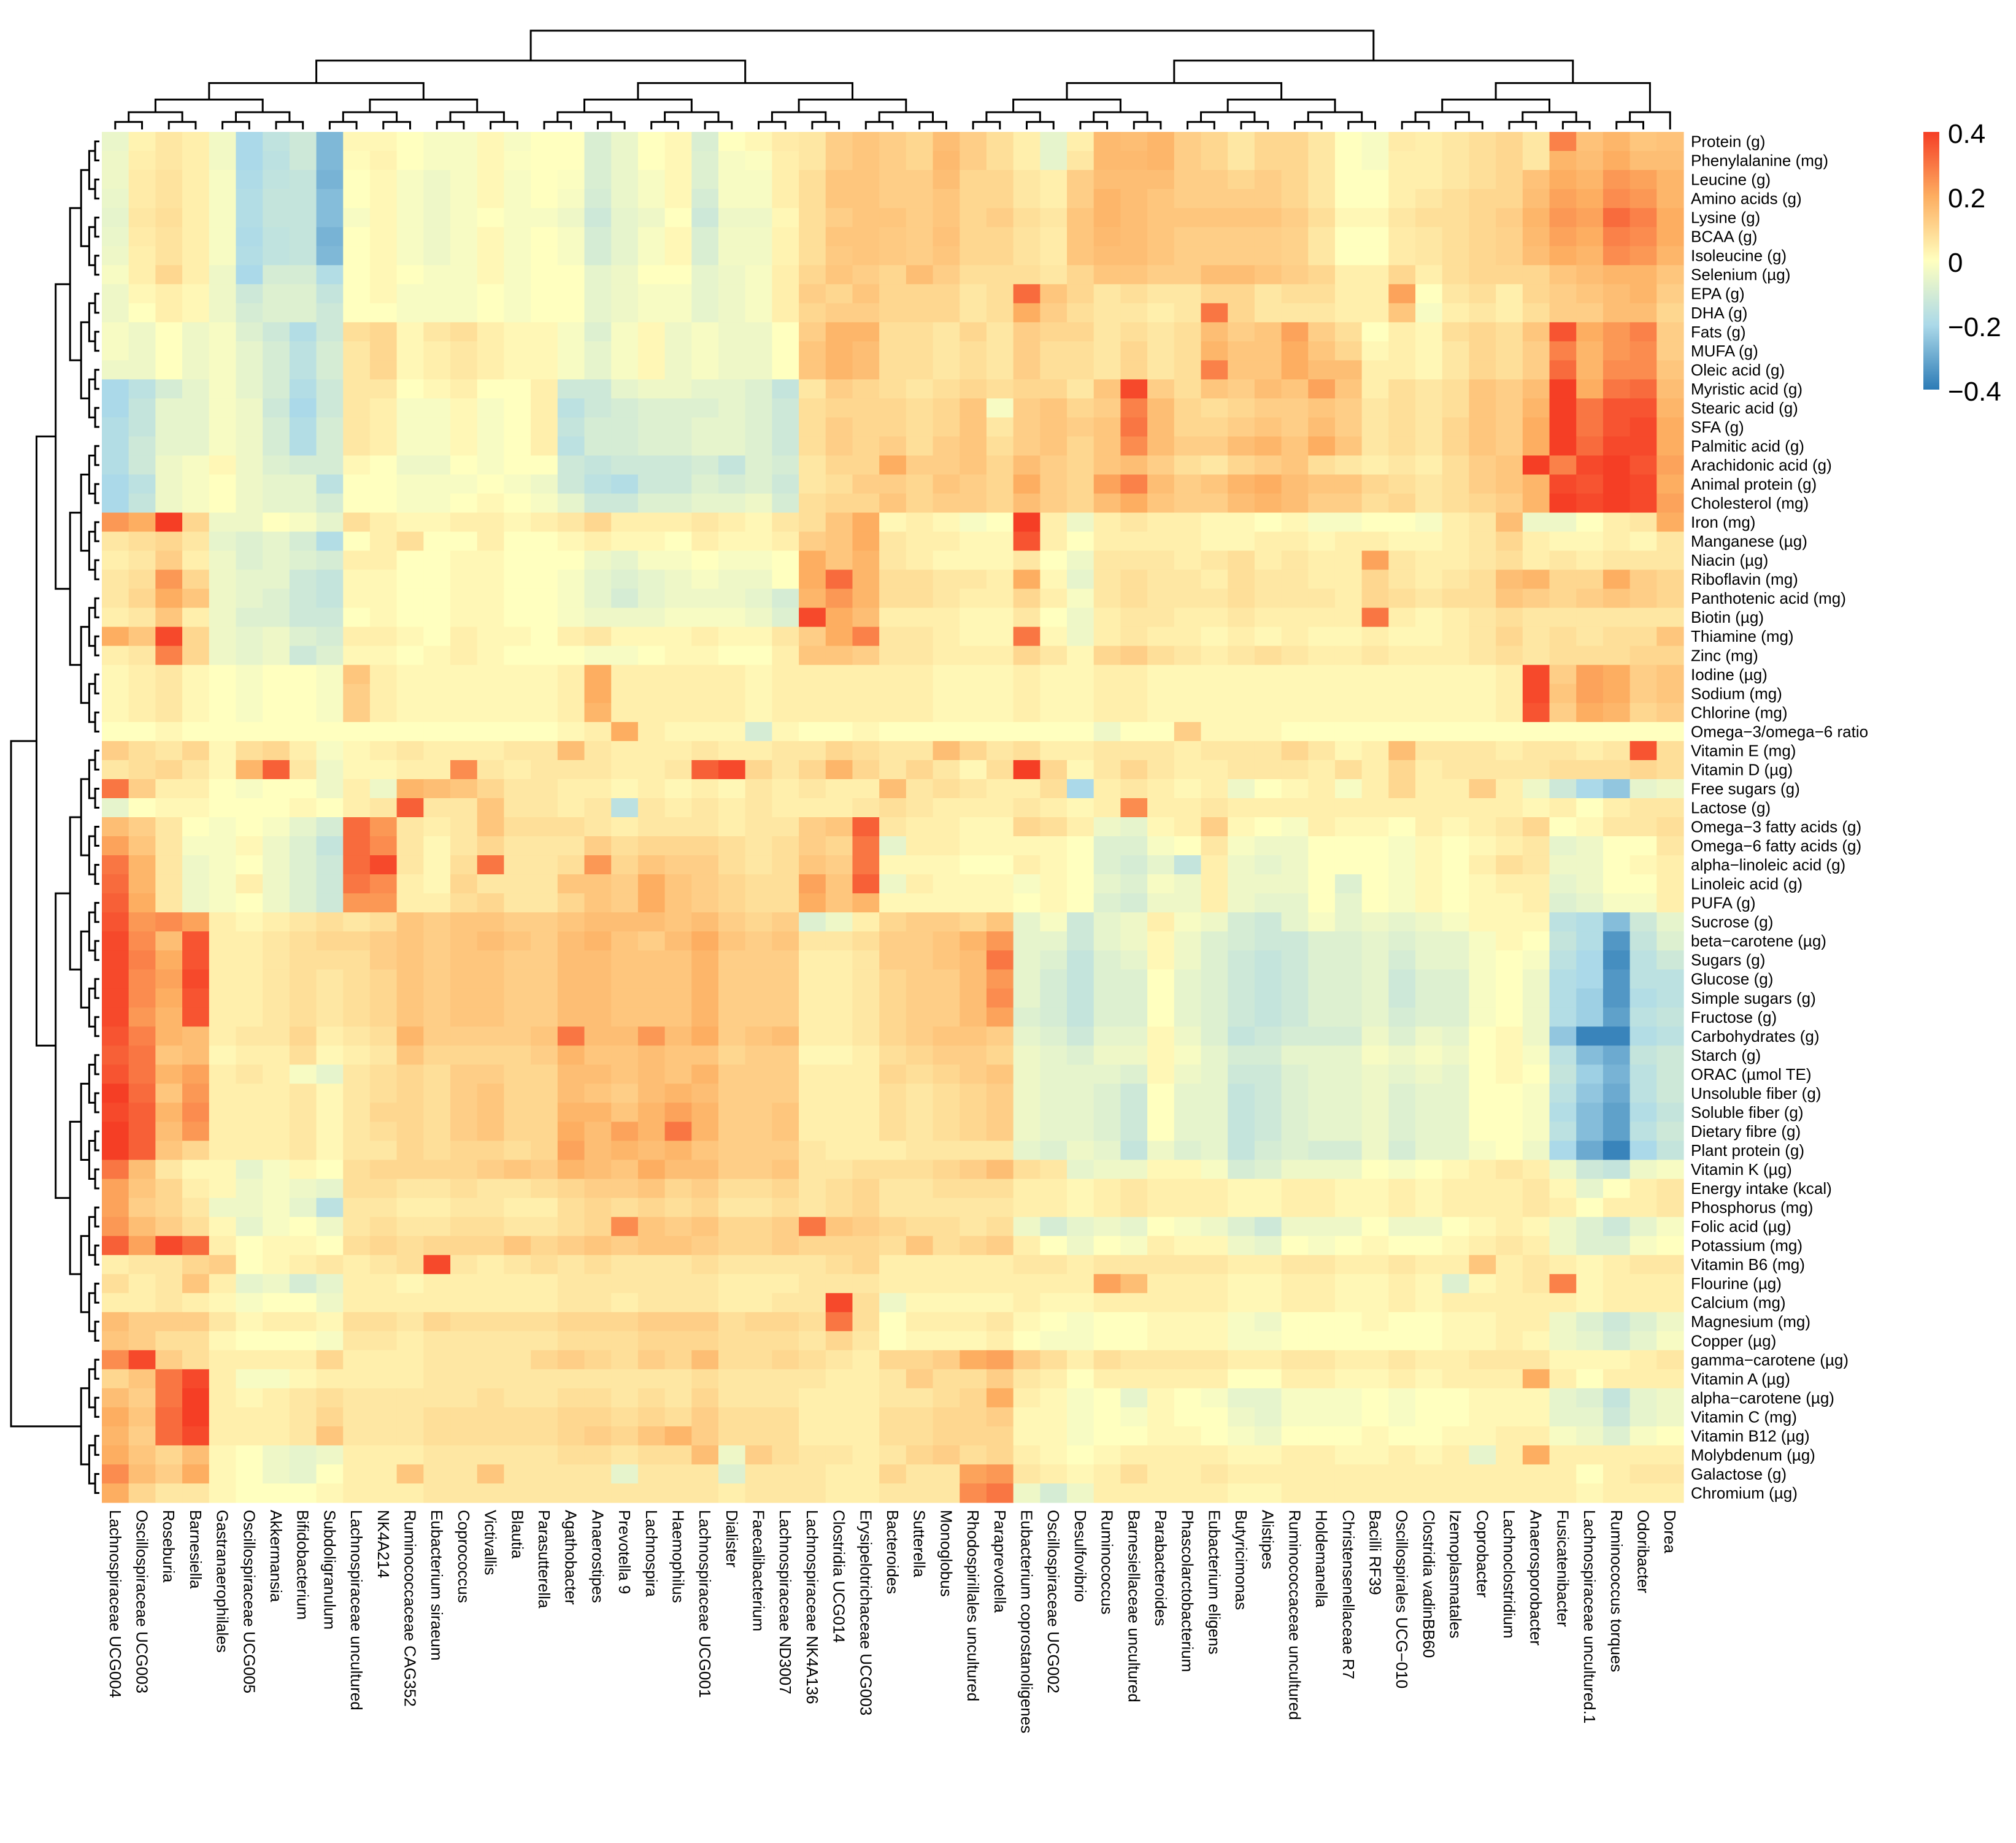 The image size is (2016, 1843). Describe the element at coordinates (1776, 846) in the screenshot. I see `row-label: Omega−6 fatty acids (g)` at that location.